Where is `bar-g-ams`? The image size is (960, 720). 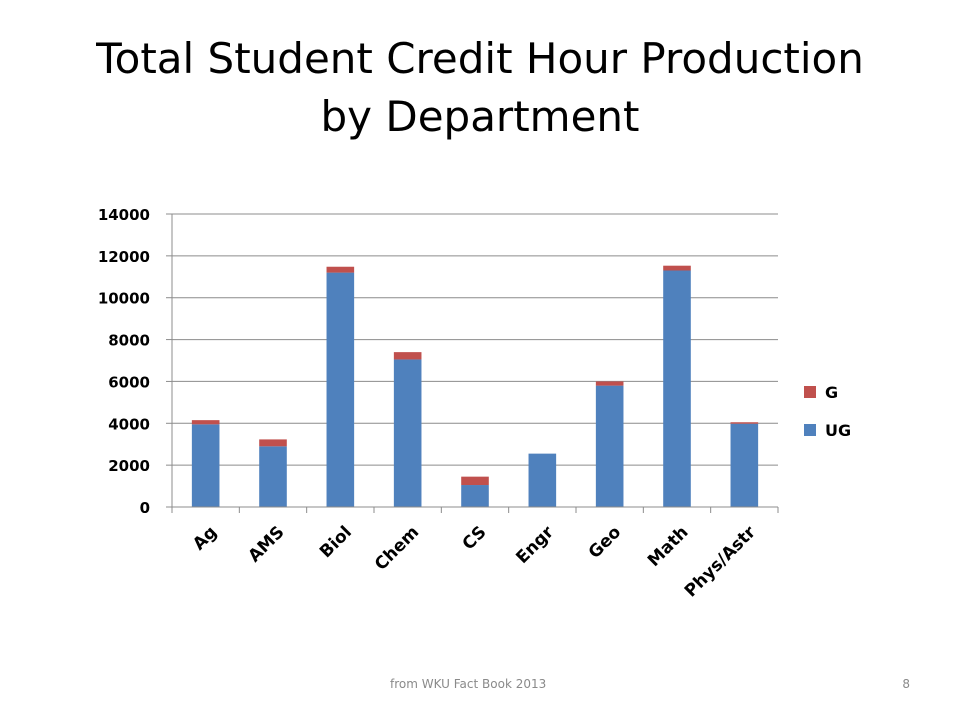 bar-g-ams is located at coordinates (273, 443).